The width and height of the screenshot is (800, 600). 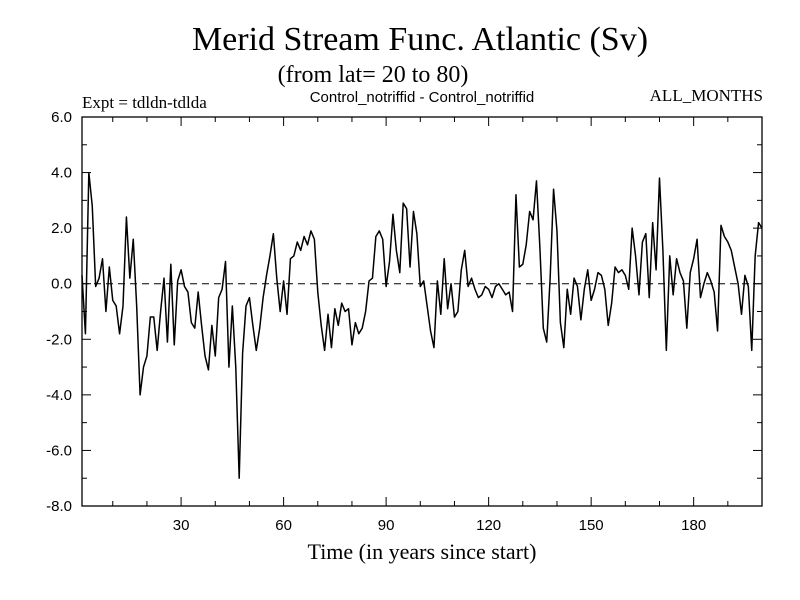 I want to click on chart-title: Merid Stream Func. Atlantic (Sv), so click(x=420, y=39).